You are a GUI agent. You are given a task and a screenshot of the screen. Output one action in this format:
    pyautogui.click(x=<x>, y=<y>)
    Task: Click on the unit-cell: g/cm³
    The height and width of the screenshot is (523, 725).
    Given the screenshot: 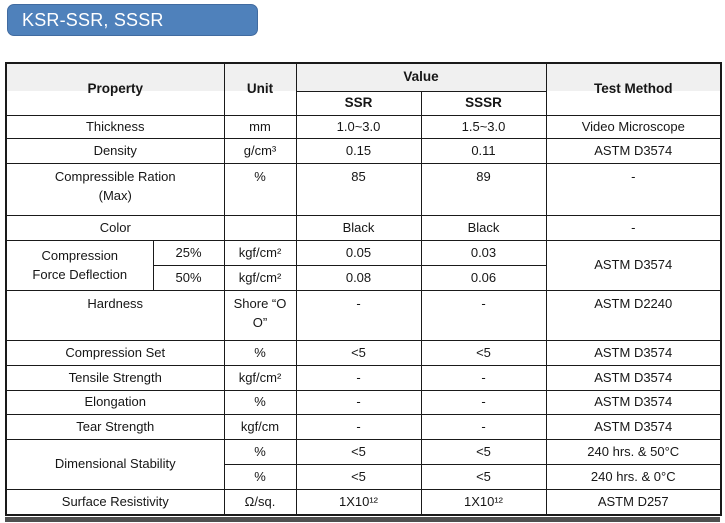 What is the action you would take?
    pyautogui.click(x=260, y=150)
    